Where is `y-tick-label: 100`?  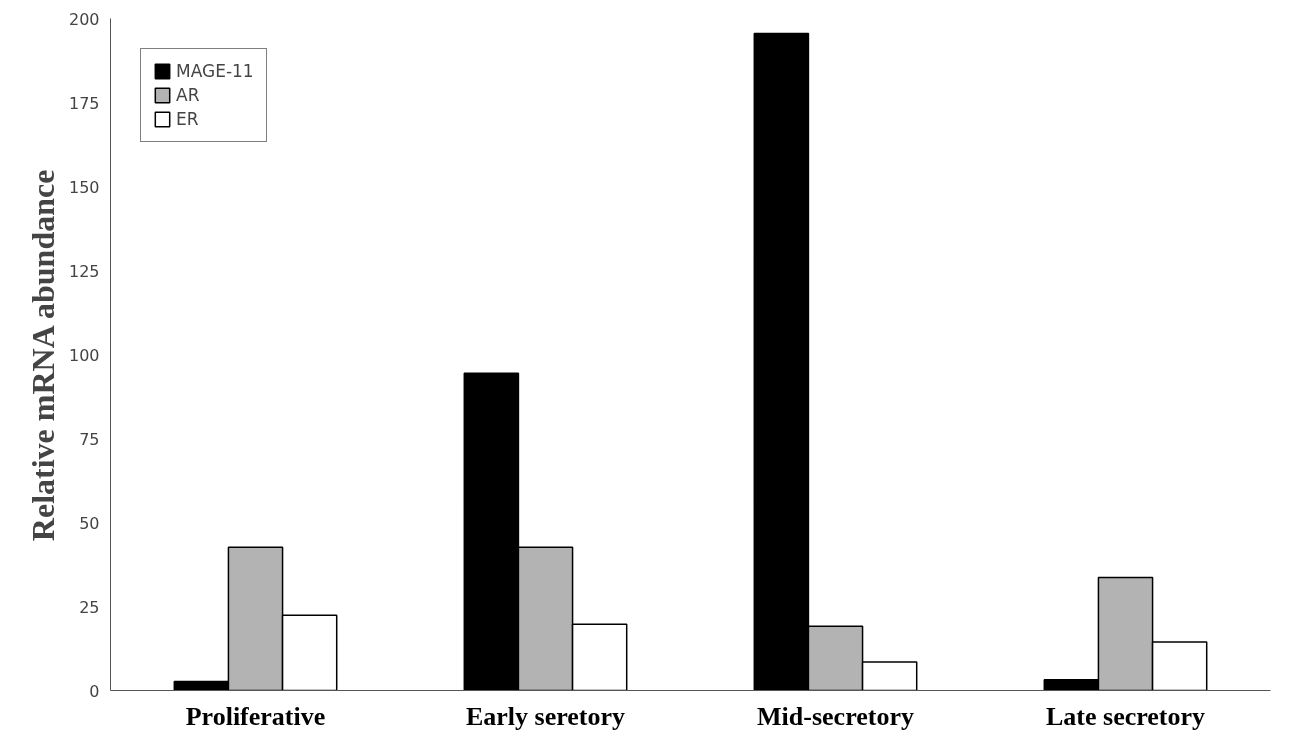
y-tick-label: 100 is located at coordinates (84, 355).